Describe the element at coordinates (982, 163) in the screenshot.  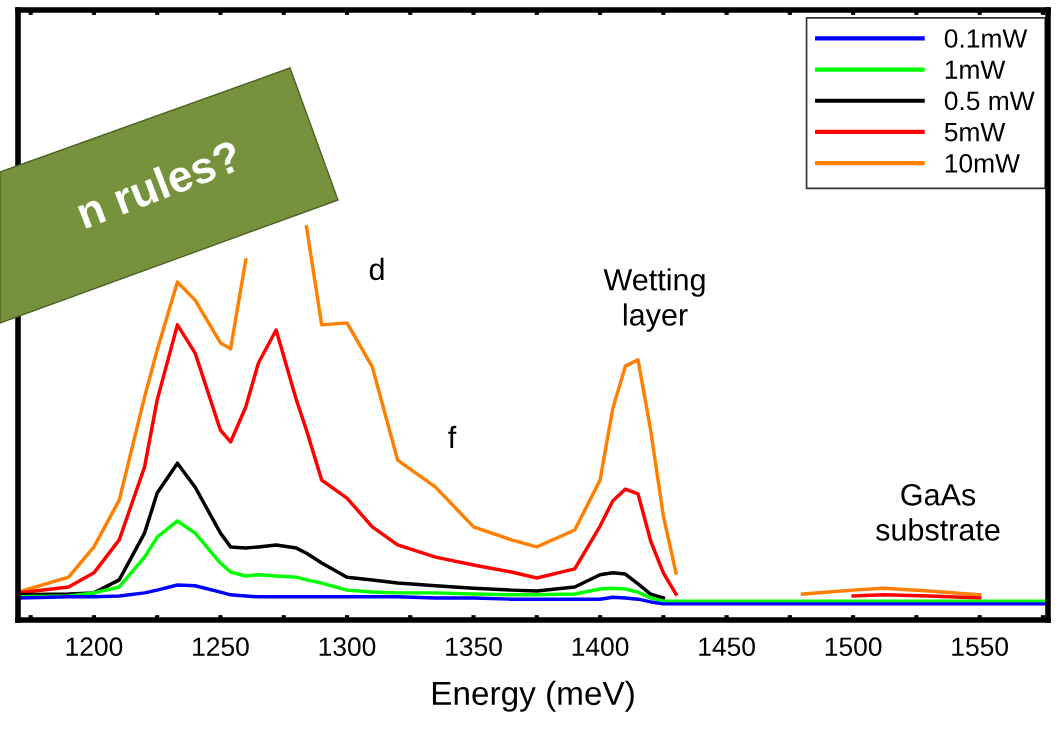
I see `legend-label: 10mW` at that location.